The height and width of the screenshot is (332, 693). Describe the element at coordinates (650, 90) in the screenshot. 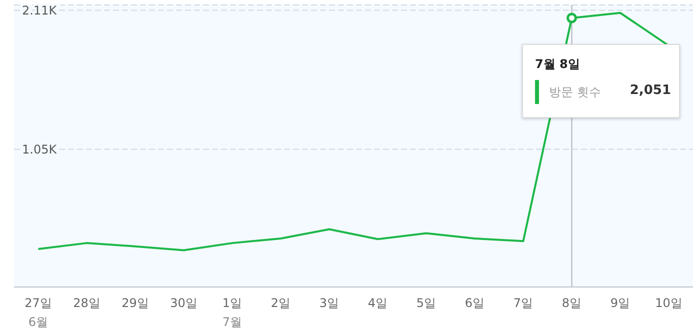

I see `annotation: 2,051` at that location.